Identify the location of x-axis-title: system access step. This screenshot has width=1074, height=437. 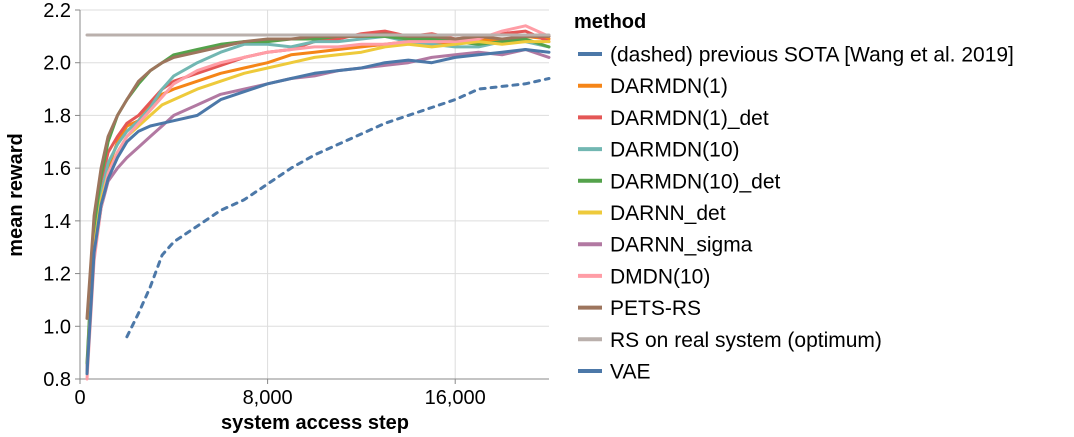
(315, 423).